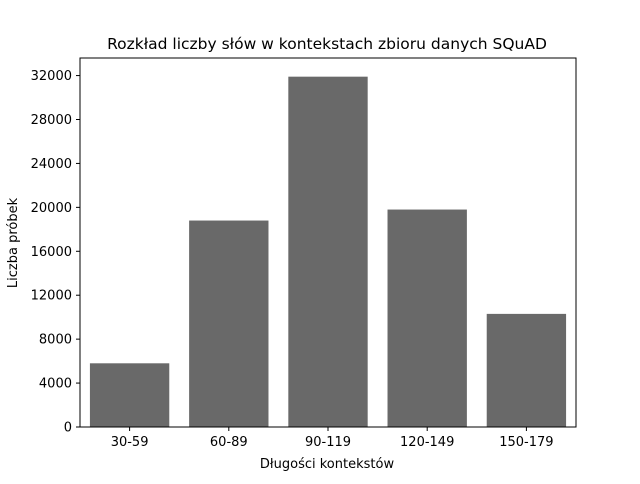  What do you see at coordinates (68, 428) in the screenshot?
I see `y-tick-label-0: 0` at bounding box center [68, 428].